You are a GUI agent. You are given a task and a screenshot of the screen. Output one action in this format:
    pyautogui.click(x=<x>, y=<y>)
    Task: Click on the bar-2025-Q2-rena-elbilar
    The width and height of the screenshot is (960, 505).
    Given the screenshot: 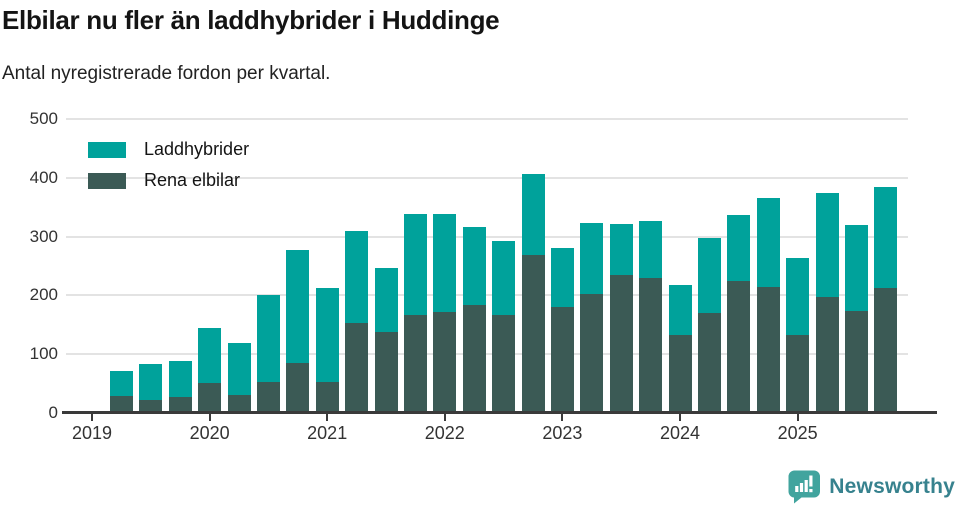 What is the action you would take?
    pyautogui.click(x=827, y=355)
    